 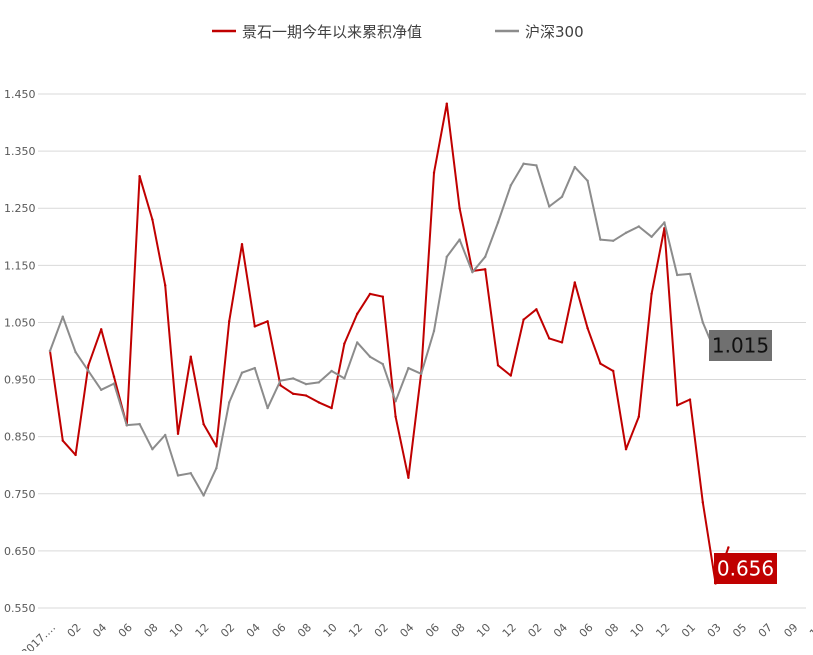 What do you see at coordinates (20, 437) in the screenshot?
I see `y-tick-label: 0.850` at bounding box center [20, 437].